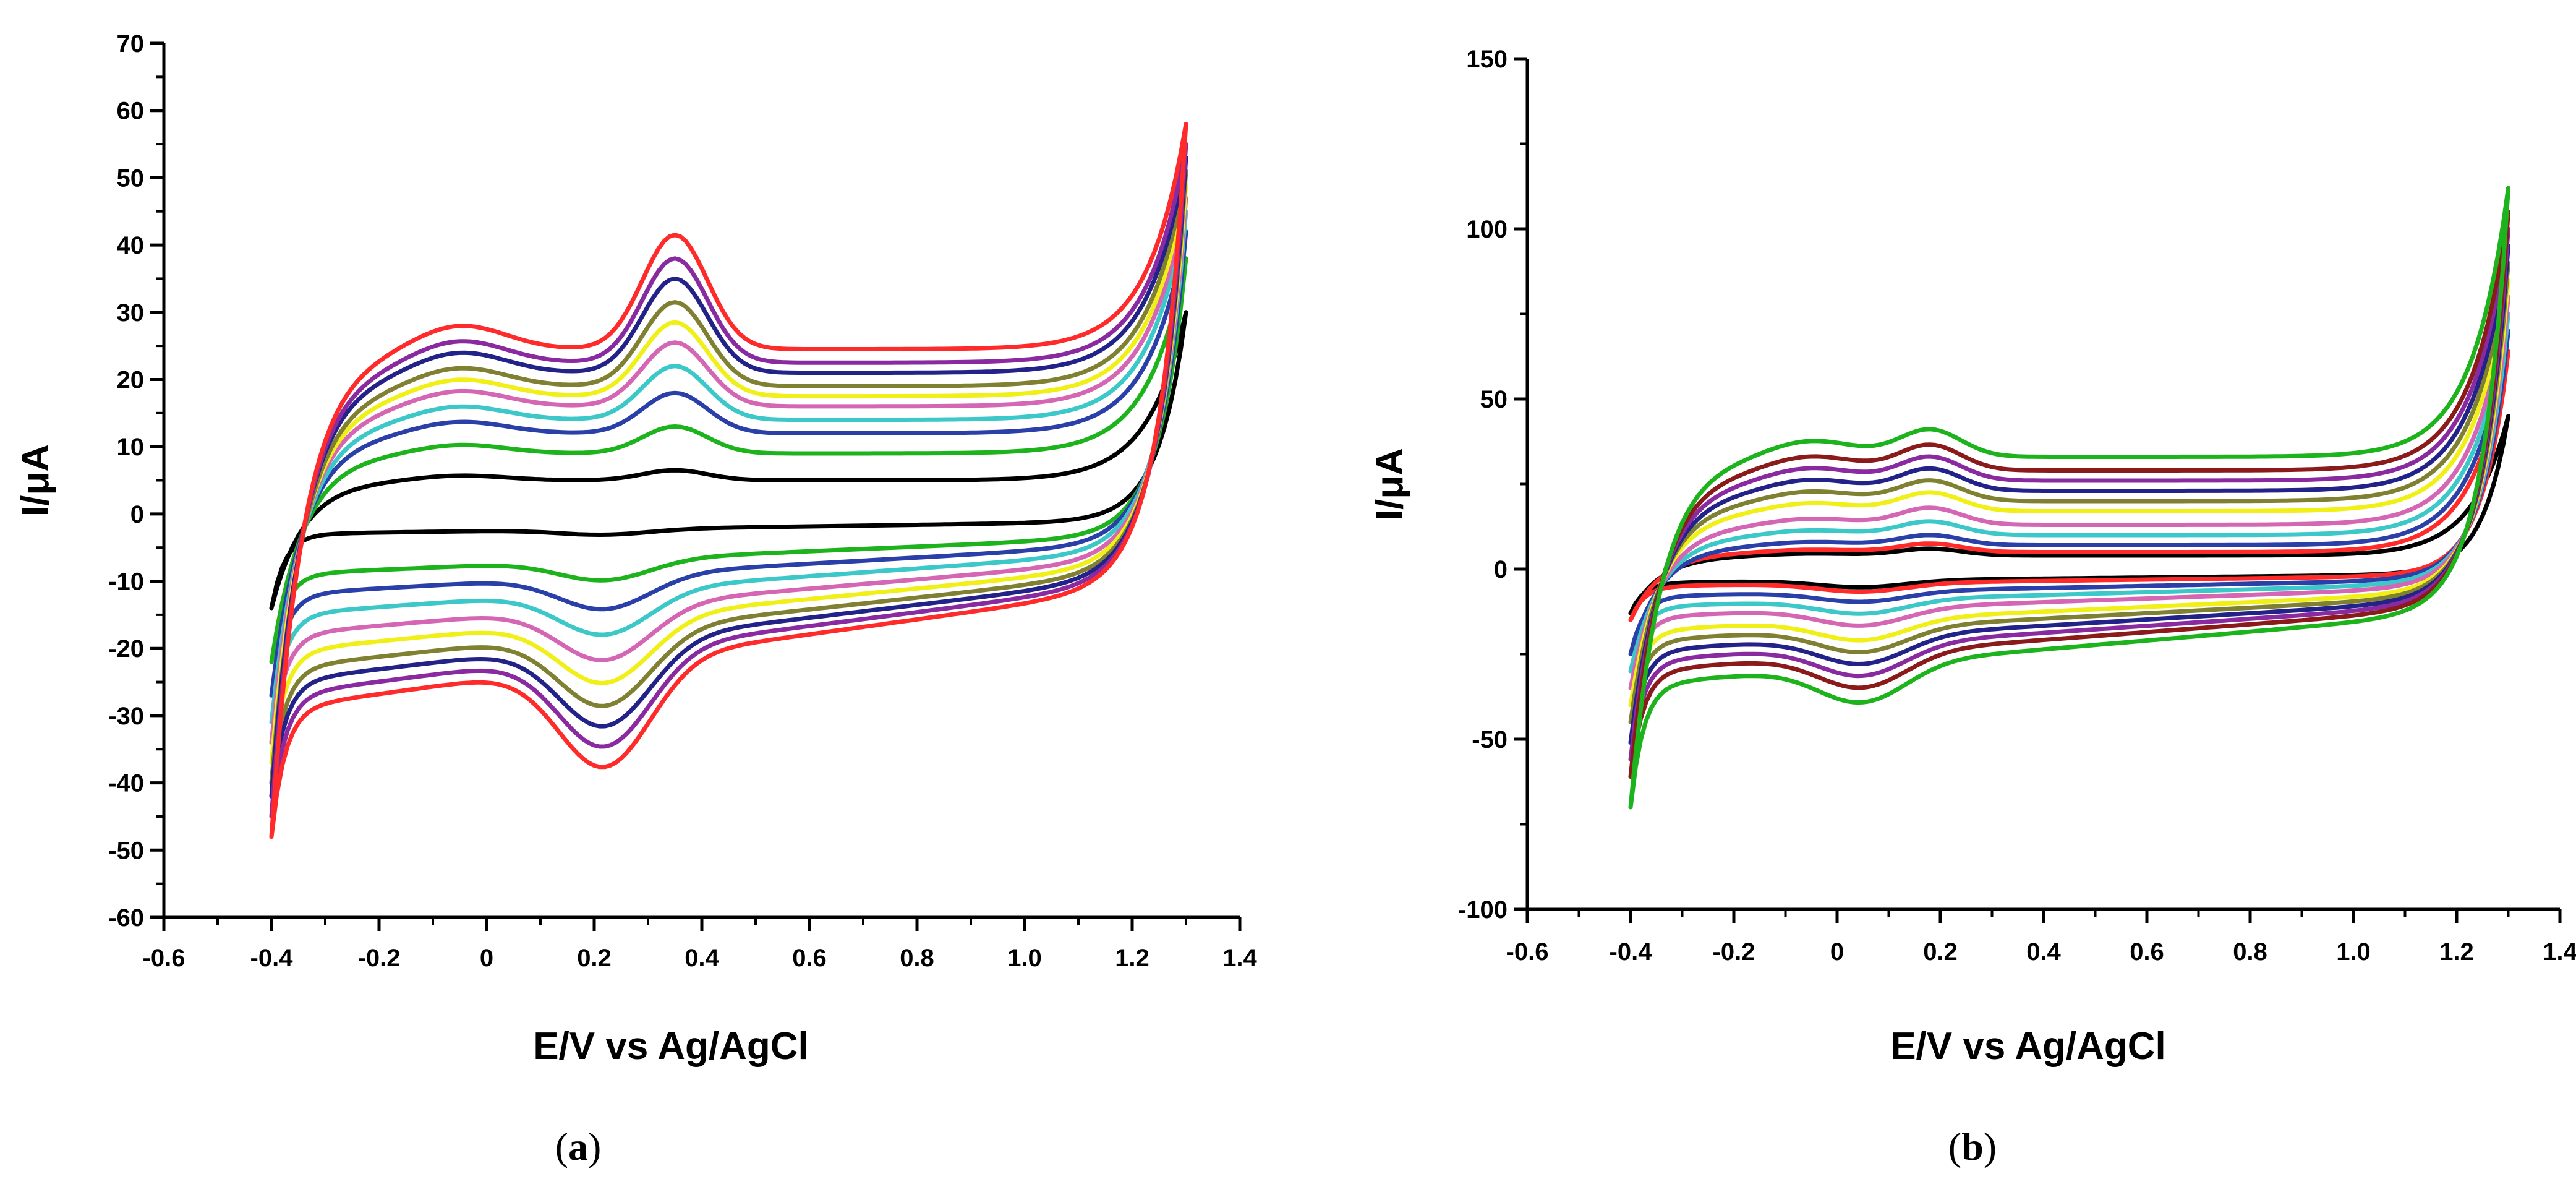 Image resolution: width=2576 pixels, height=1179 pixels. Describe the element at coordinates (1487, 229) in the screenshot. I see `y-tick-label: 100` at that location.